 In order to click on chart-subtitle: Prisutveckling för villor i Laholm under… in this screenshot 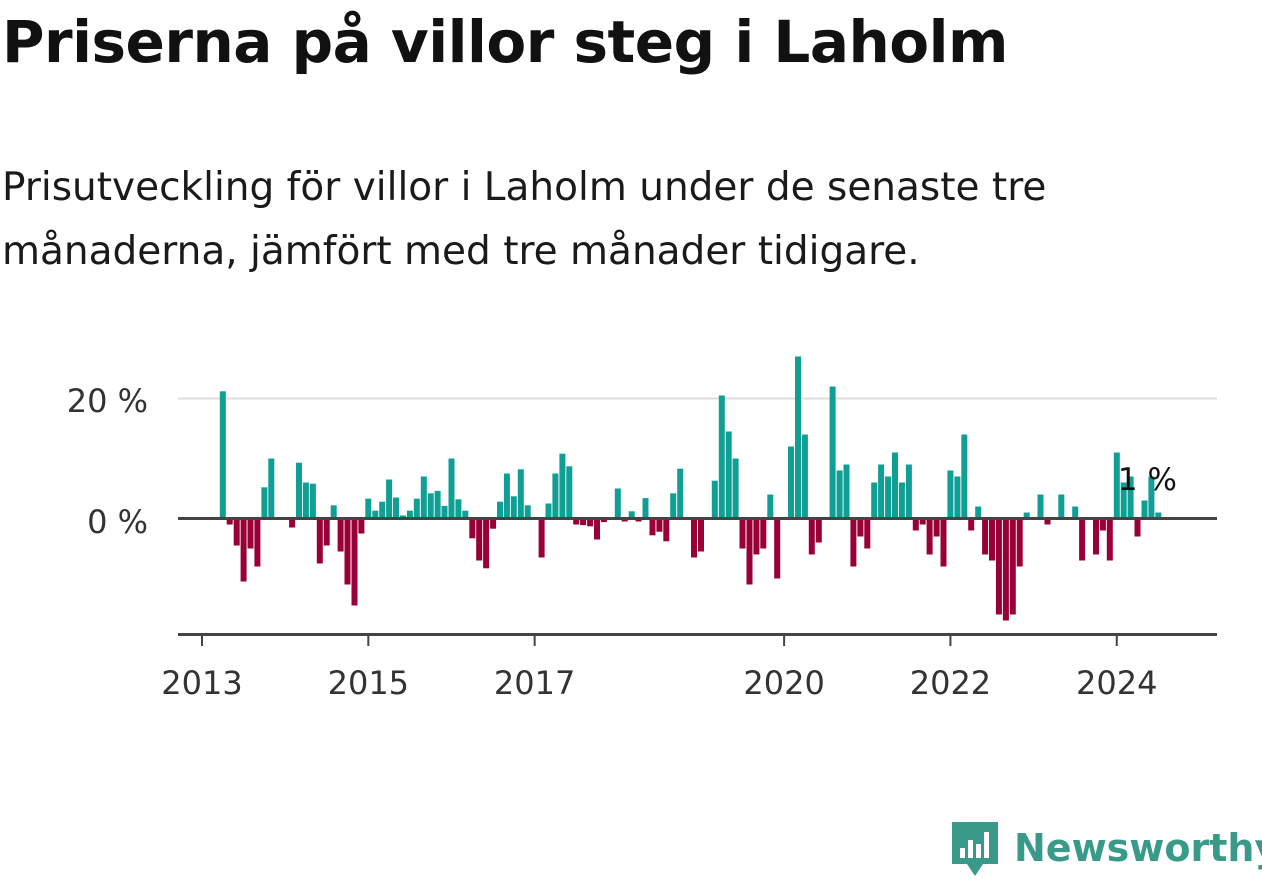, I will do `click(524, 219)`.